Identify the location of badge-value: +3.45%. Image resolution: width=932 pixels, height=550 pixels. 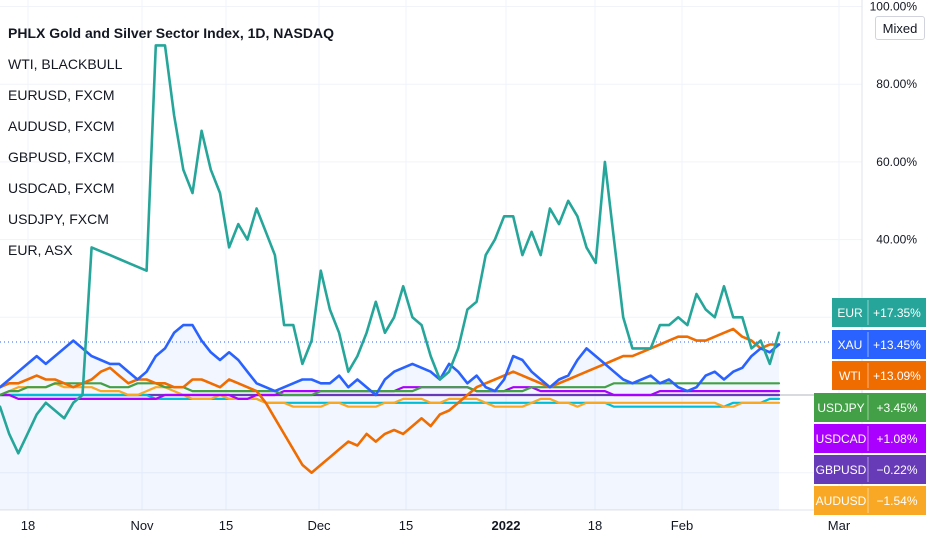
(896, 408).